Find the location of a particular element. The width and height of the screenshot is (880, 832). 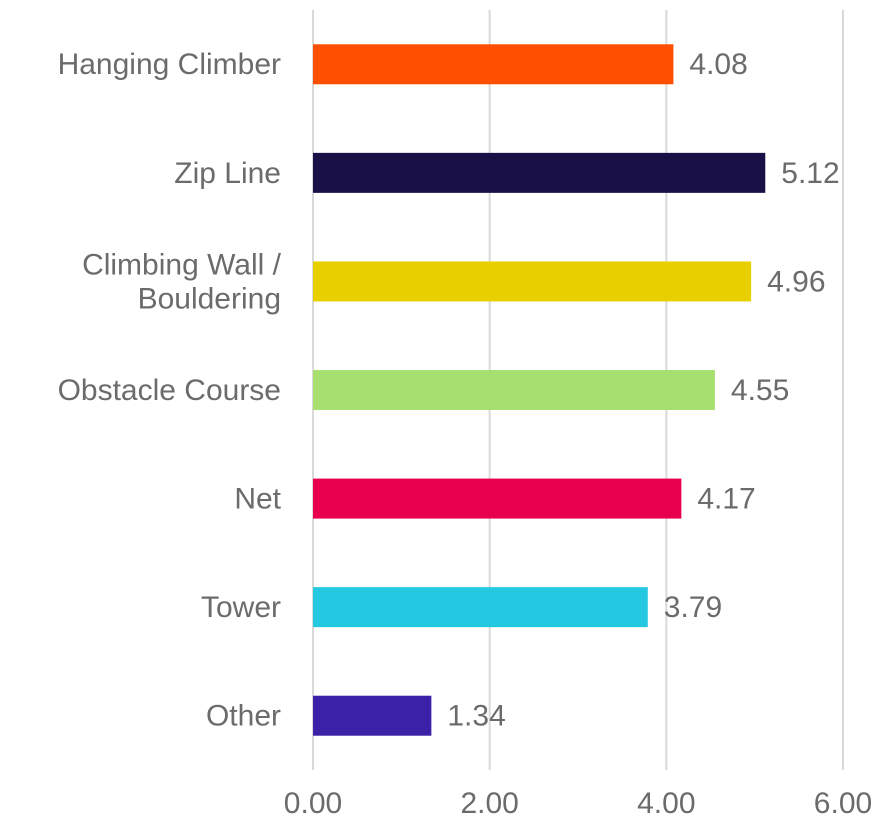

x-tick-label: 2.00 is located at coordinates (489, 803).